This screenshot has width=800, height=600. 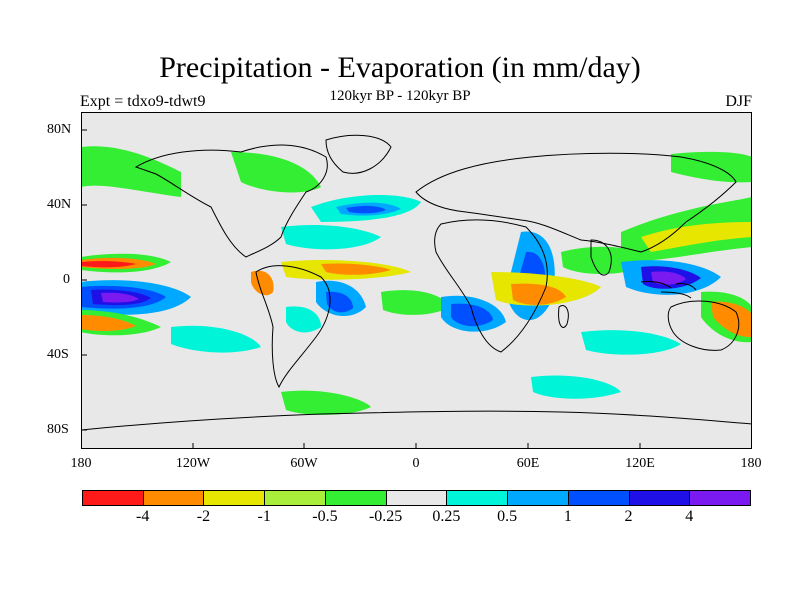 I want to click on season-label: DJF, so click(x=738, y=101).